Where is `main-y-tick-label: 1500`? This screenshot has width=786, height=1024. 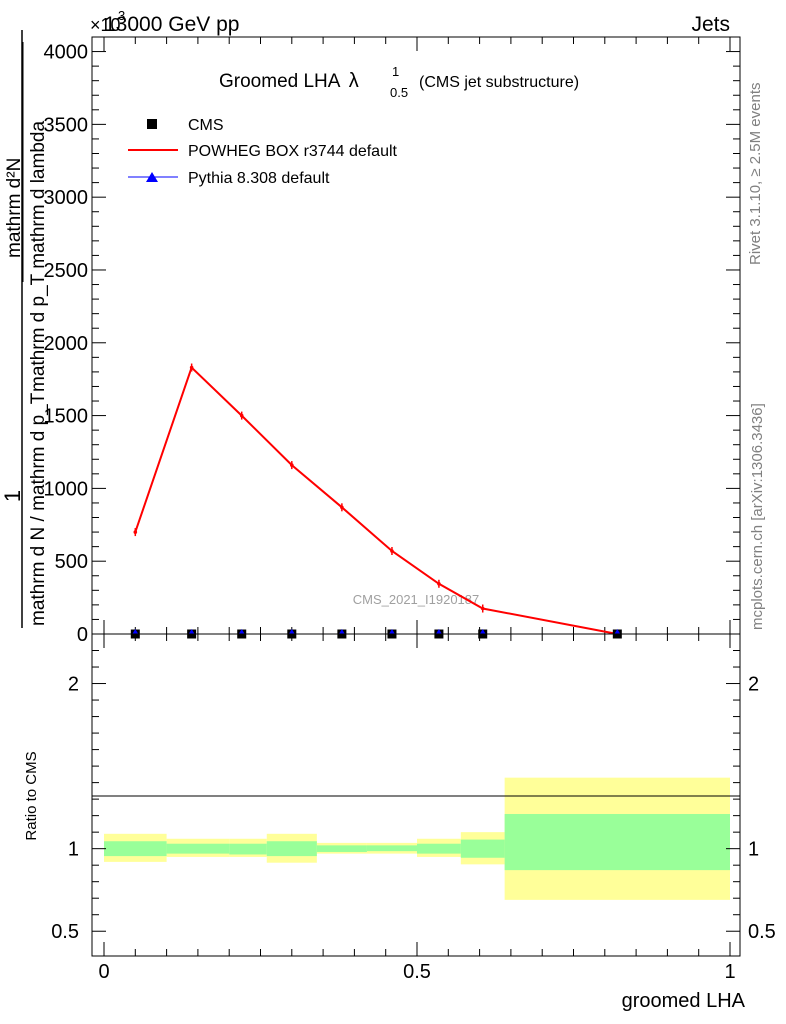 main-y-tick-label: 1500 is located at coordinates (66, 417).